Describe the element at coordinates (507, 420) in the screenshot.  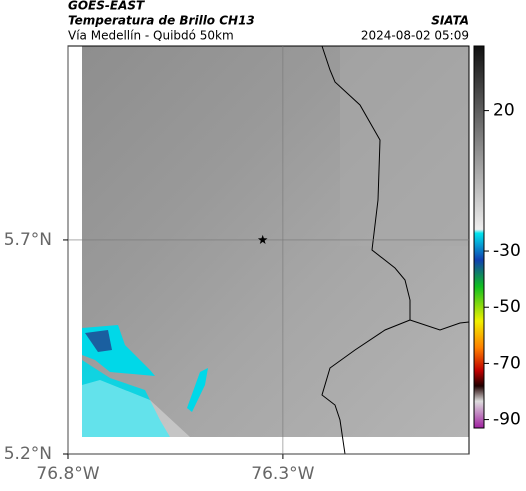
I see `colorbar-tick-label: -90` at that location.